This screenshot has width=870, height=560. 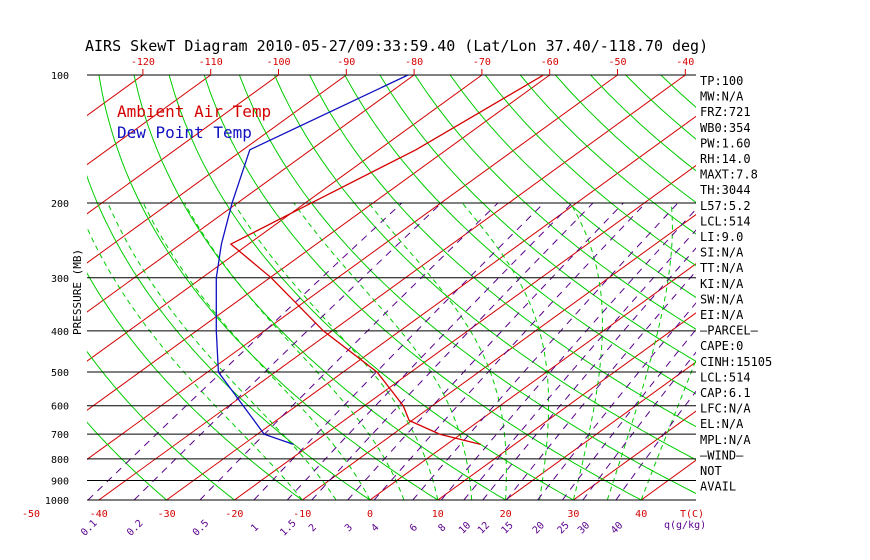 I want to click on top-temp-tick-label: -80, so click(x=414, y=62).